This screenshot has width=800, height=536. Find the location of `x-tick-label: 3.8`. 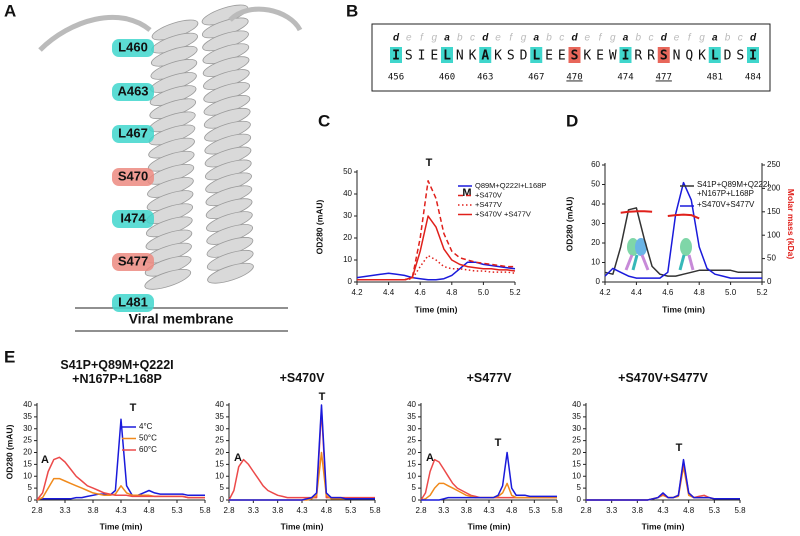

x-tick-label: 3.8 is located at coordinates (467, 510).